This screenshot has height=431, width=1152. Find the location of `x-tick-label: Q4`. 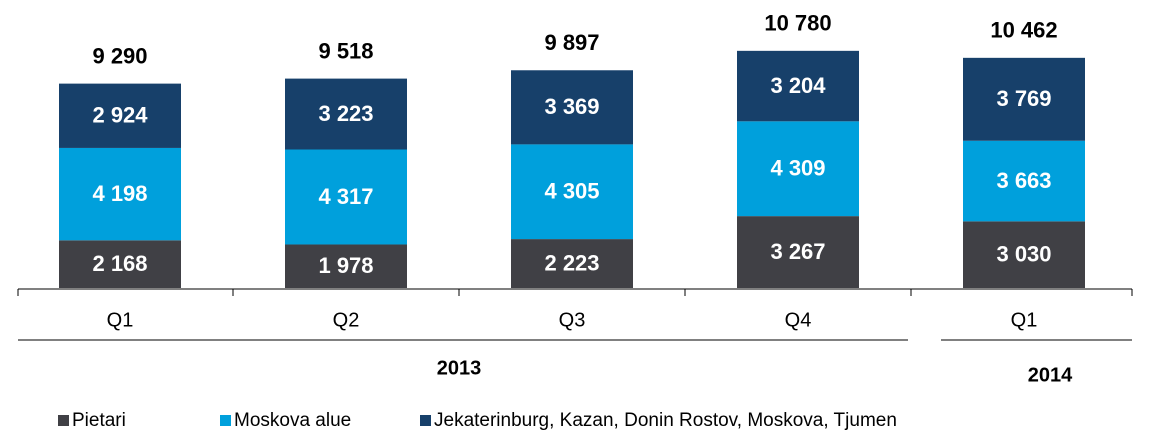

x-tick-label: Q4 is located at coordinates (798, 320).